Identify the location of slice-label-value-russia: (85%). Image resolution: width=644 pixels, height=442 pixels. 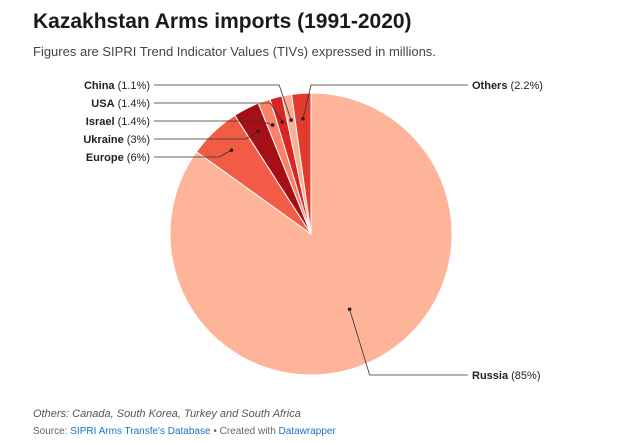
(524, 376).